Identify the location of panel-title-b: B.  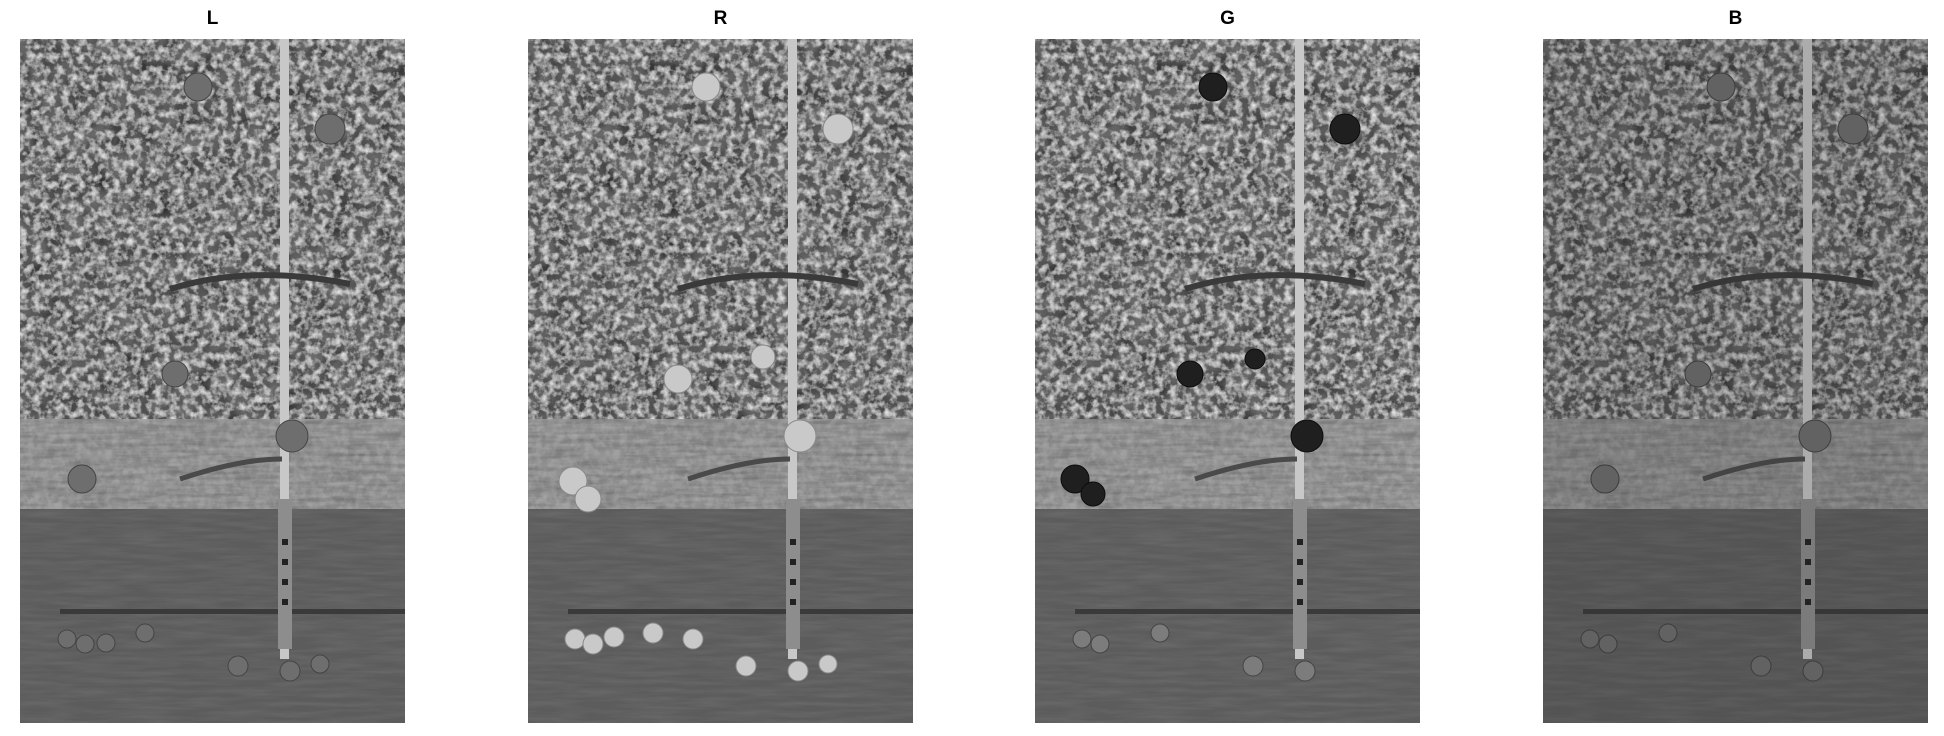
(1735, 18).